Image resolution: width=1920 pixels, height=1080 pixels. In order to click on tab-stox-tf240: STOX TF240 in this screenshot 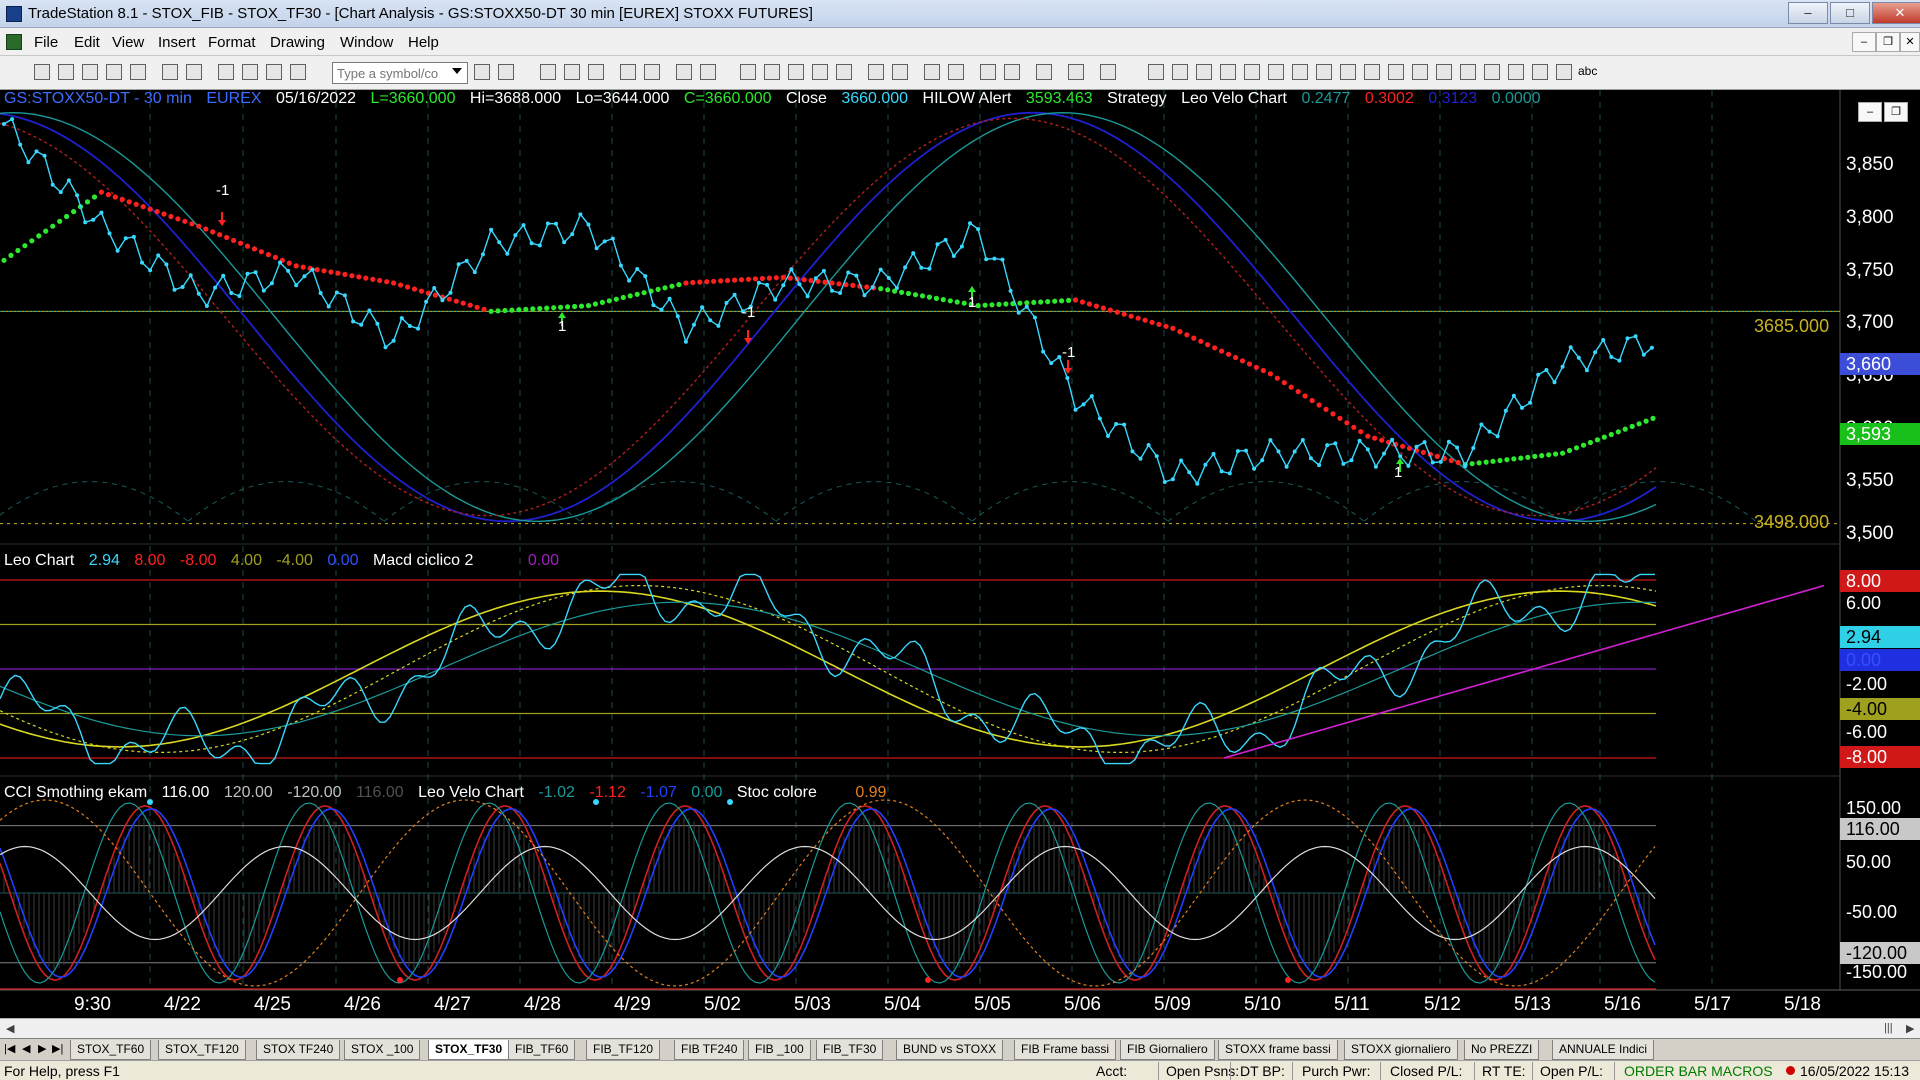, I will do `click(298, 1050)`.